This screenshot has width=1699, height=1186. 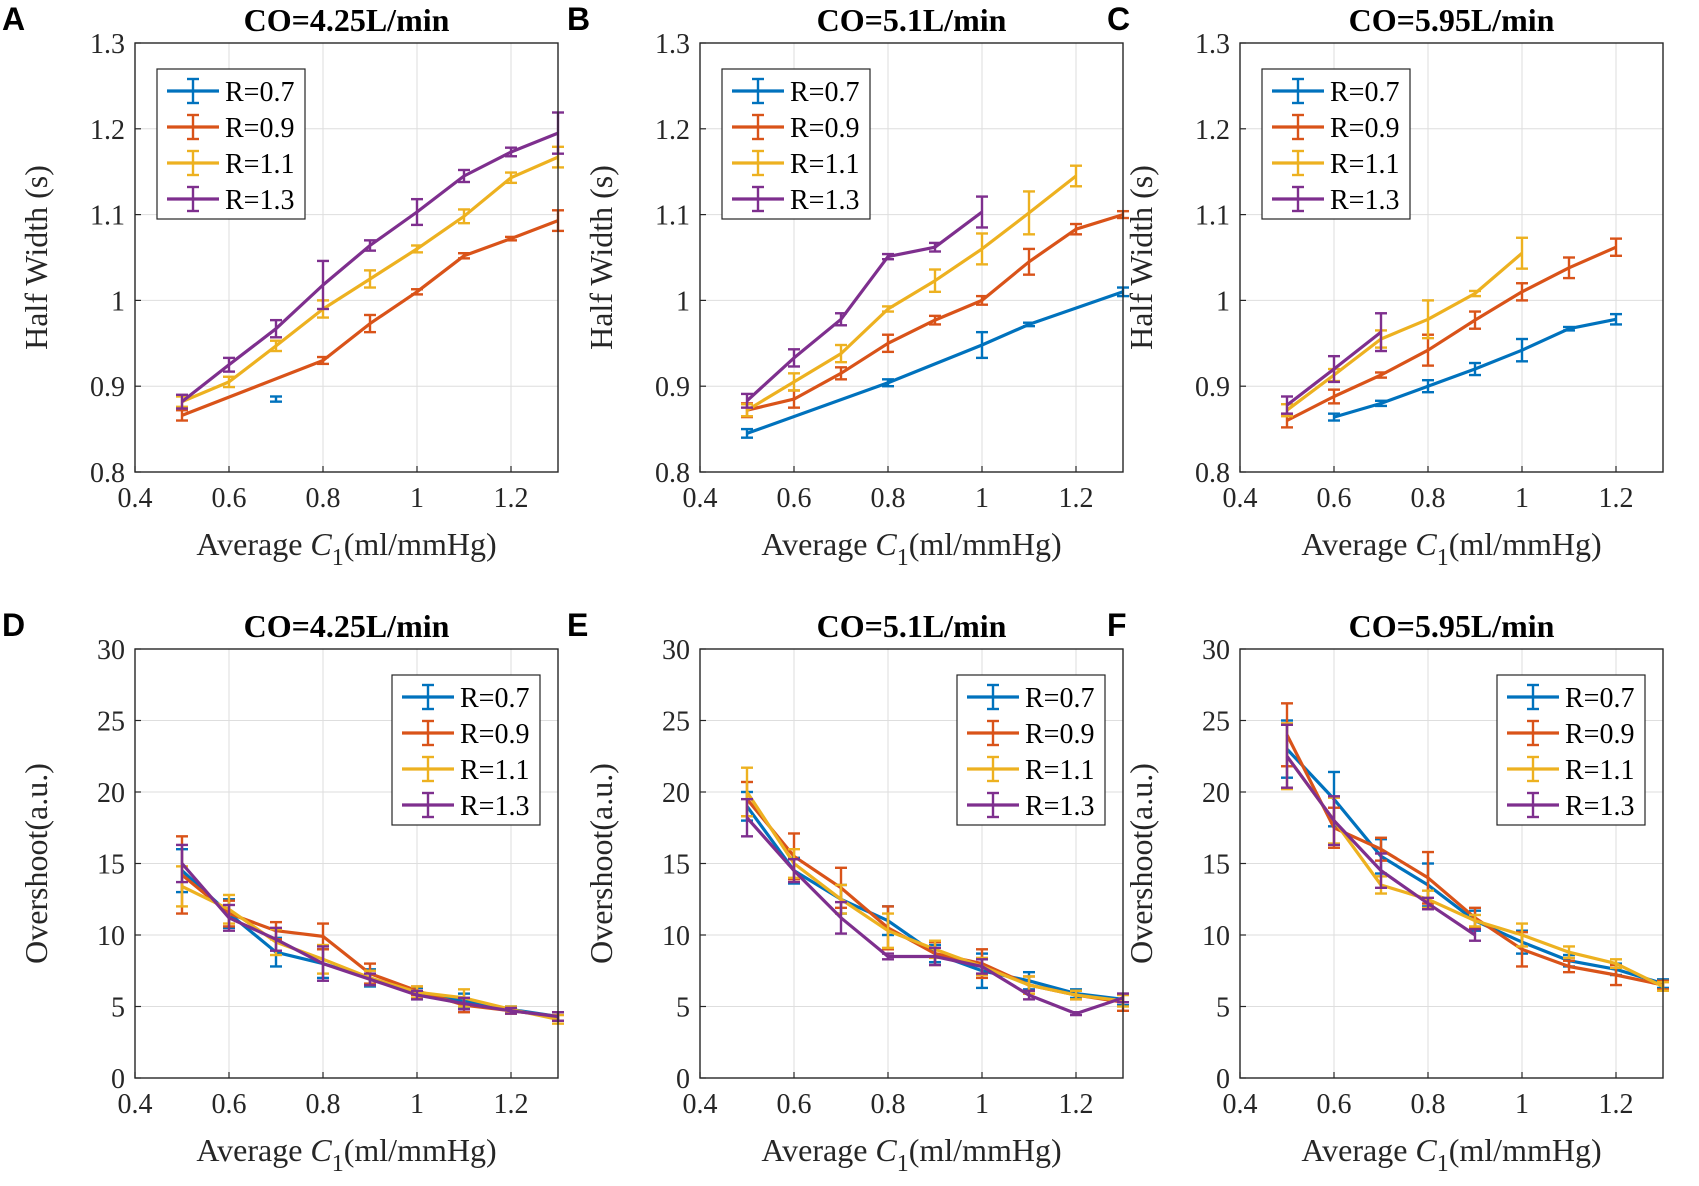 I want to click on panel-letter: A, so click(x=13, y=19).